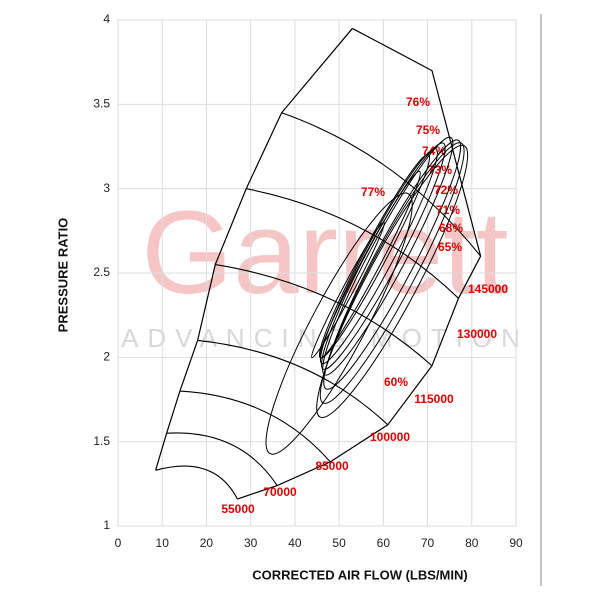  I want to click on x-tick-label: 0, so click(118, 543).